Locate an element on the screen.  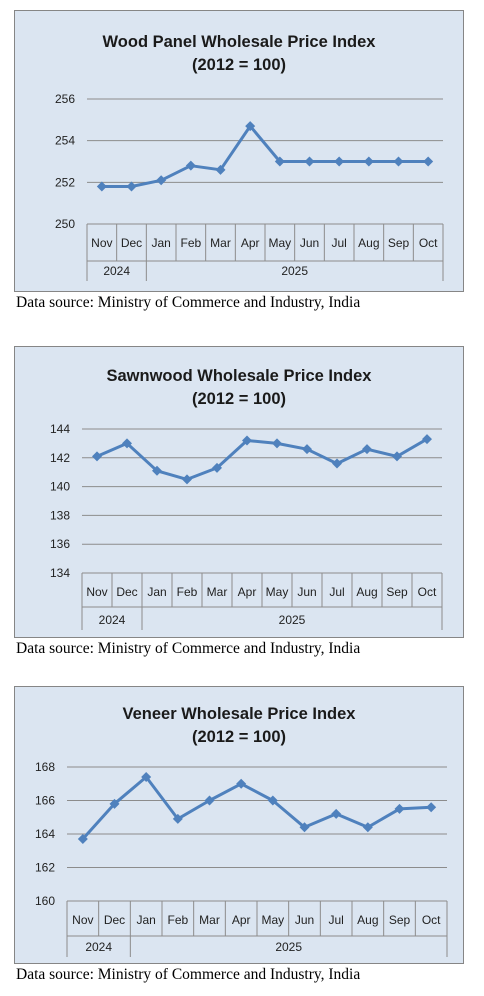
y-tick-label: 256 is located at coordinates (65, 99).